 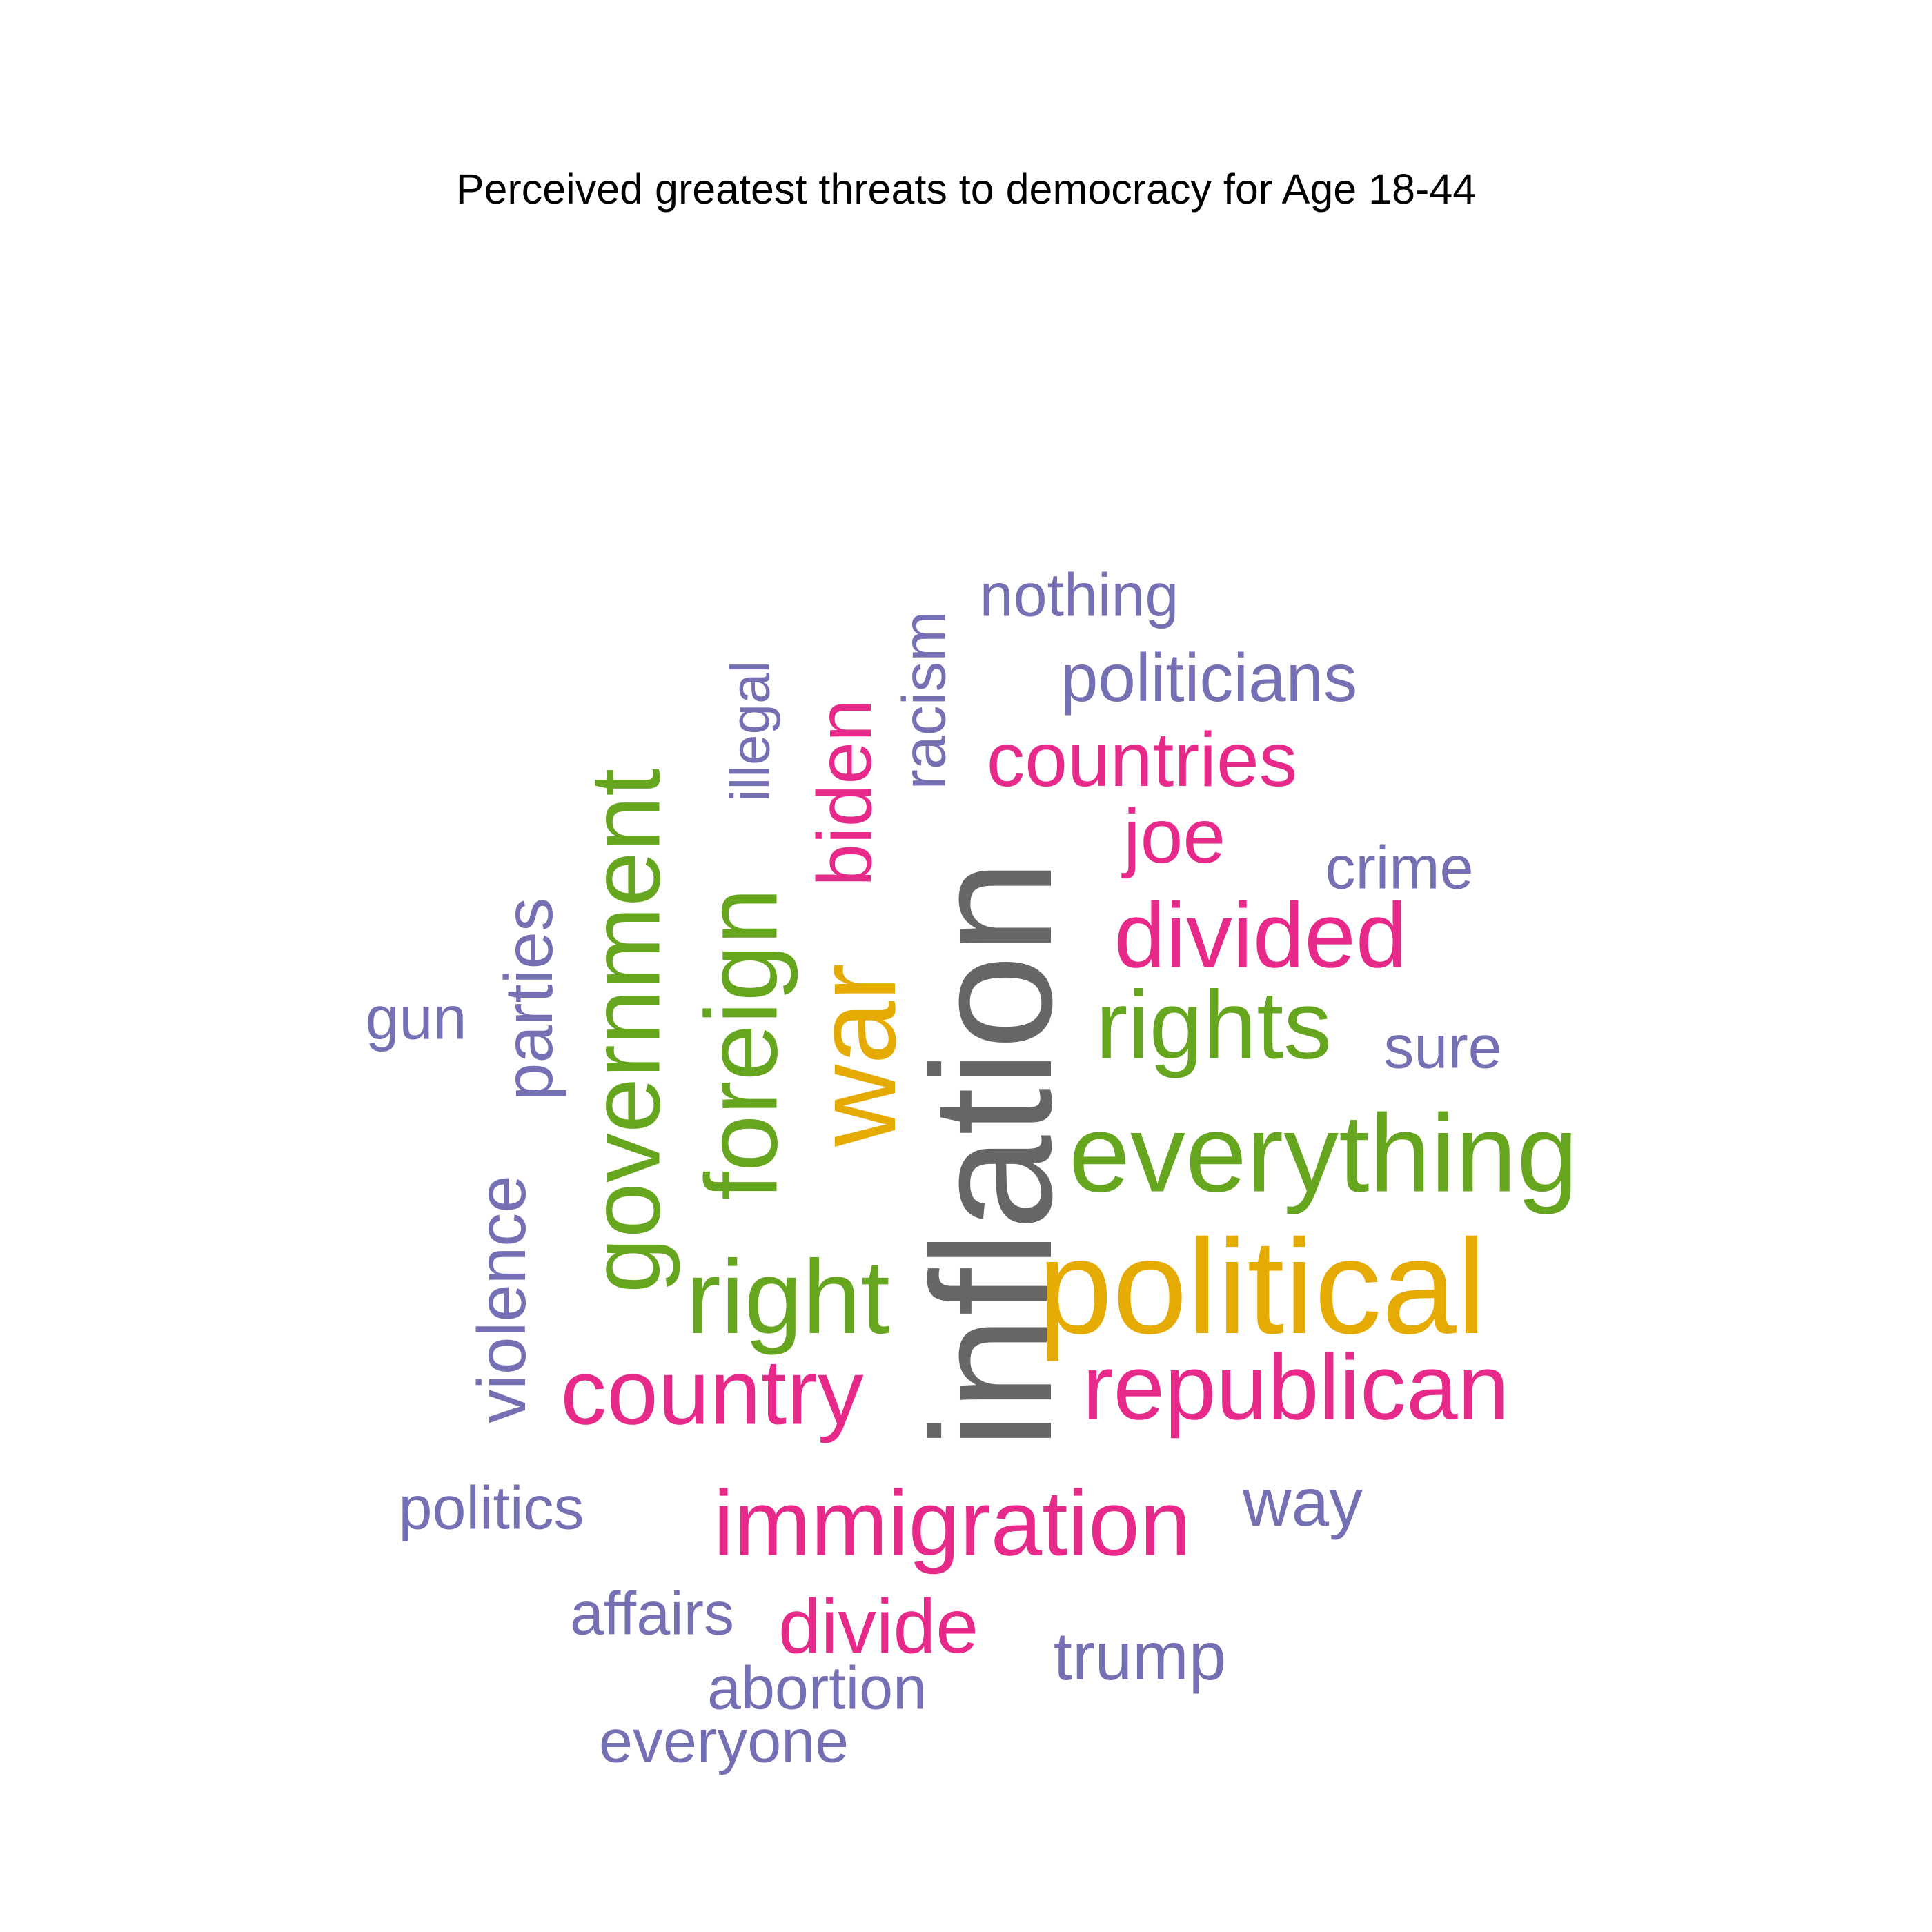 What do you see at coordinates (1173, 836) in the screenshot?
I see `word-joe: joe` at bounding box center [1173, 836].